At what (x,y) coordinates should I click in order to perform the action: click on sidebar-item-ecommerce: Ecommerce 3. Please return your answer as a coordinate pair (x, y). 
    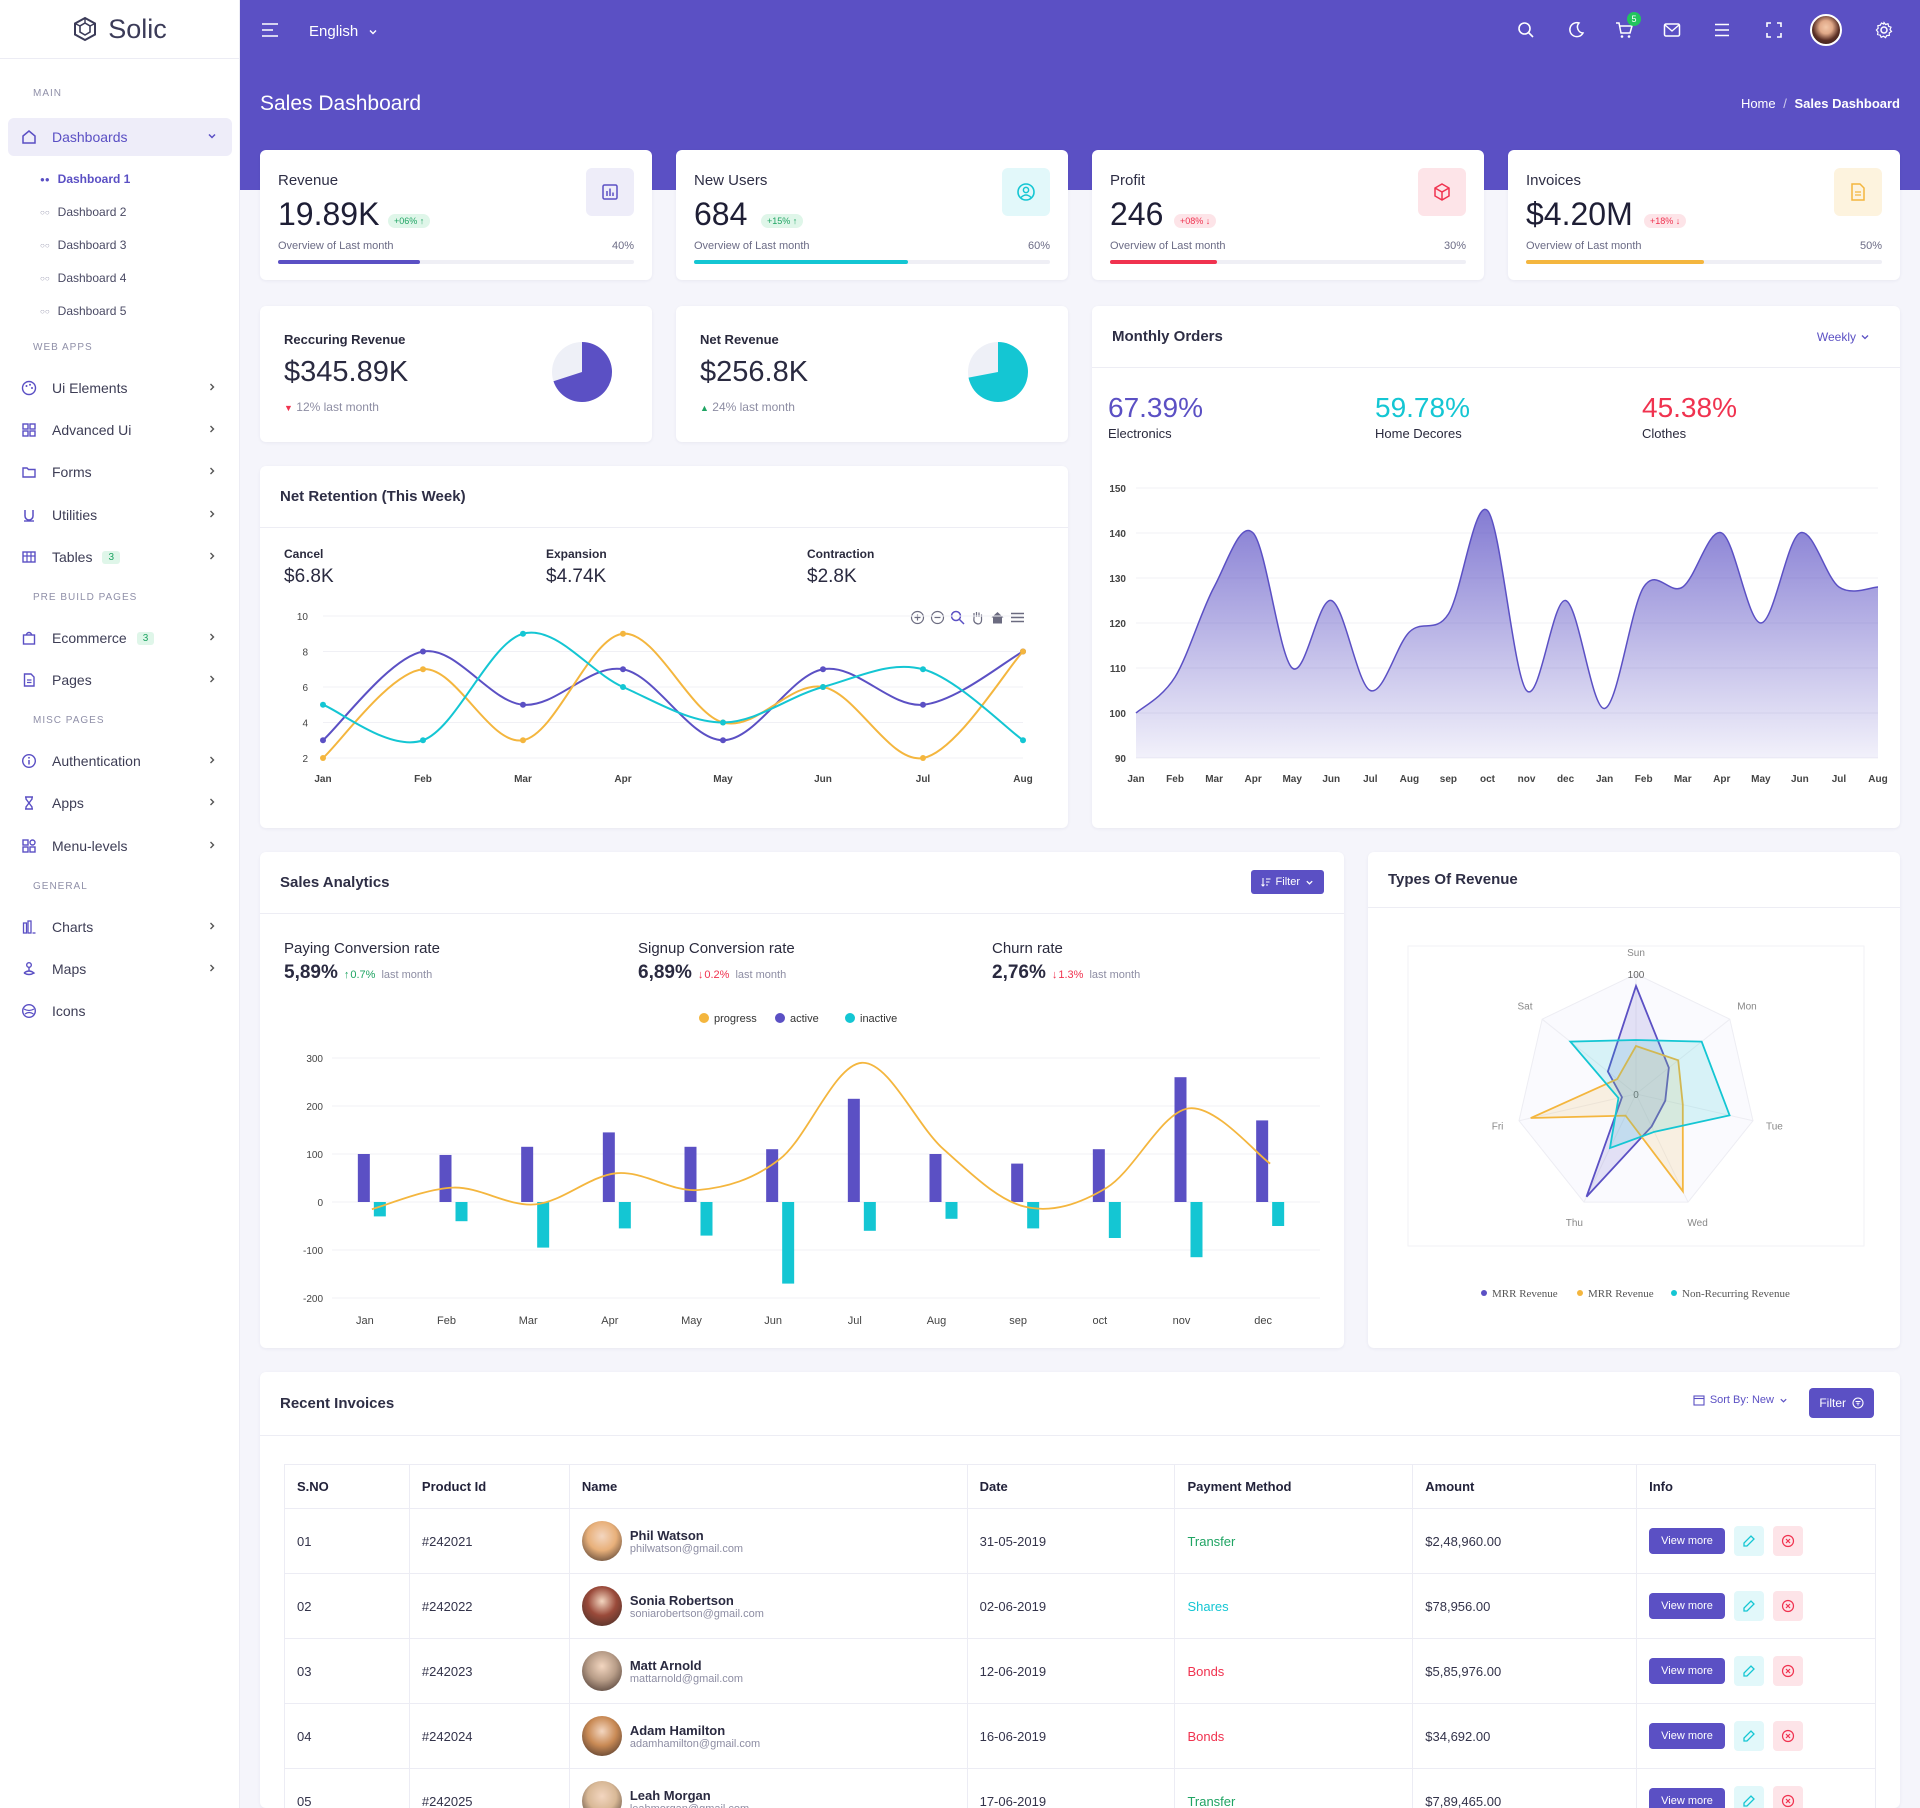
    Looking at the image, I should click on (120, 638).